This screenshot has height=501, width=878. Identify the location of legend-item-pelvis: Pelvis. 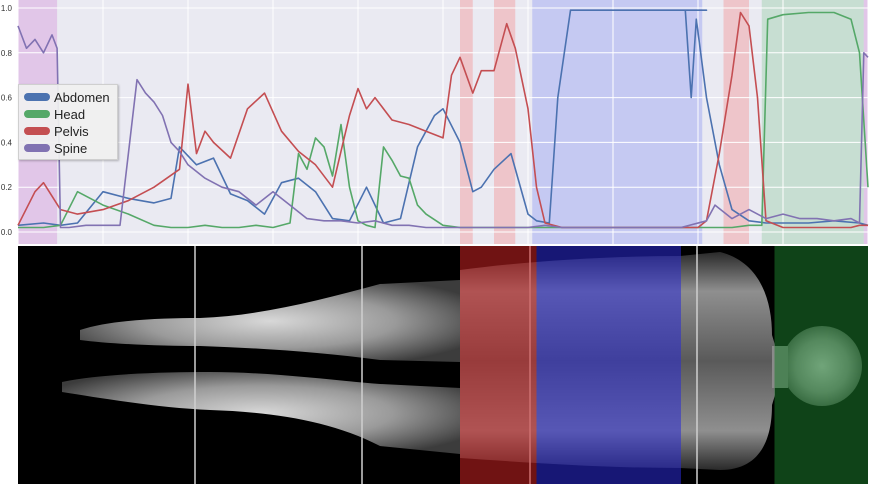
(56, 131).